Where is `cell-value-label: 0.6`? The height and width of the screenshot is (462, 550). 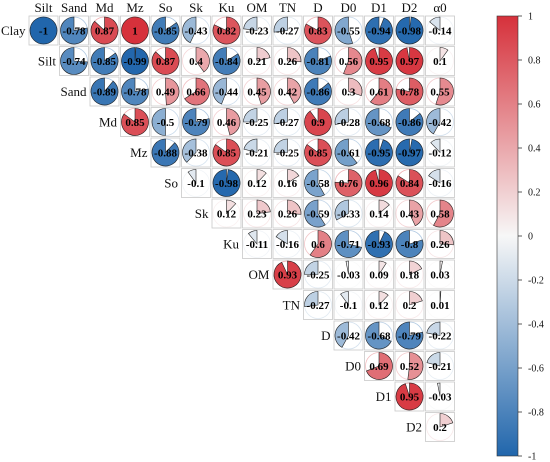 cell-value-label: 0.6 is located at coordinates (318, 245).